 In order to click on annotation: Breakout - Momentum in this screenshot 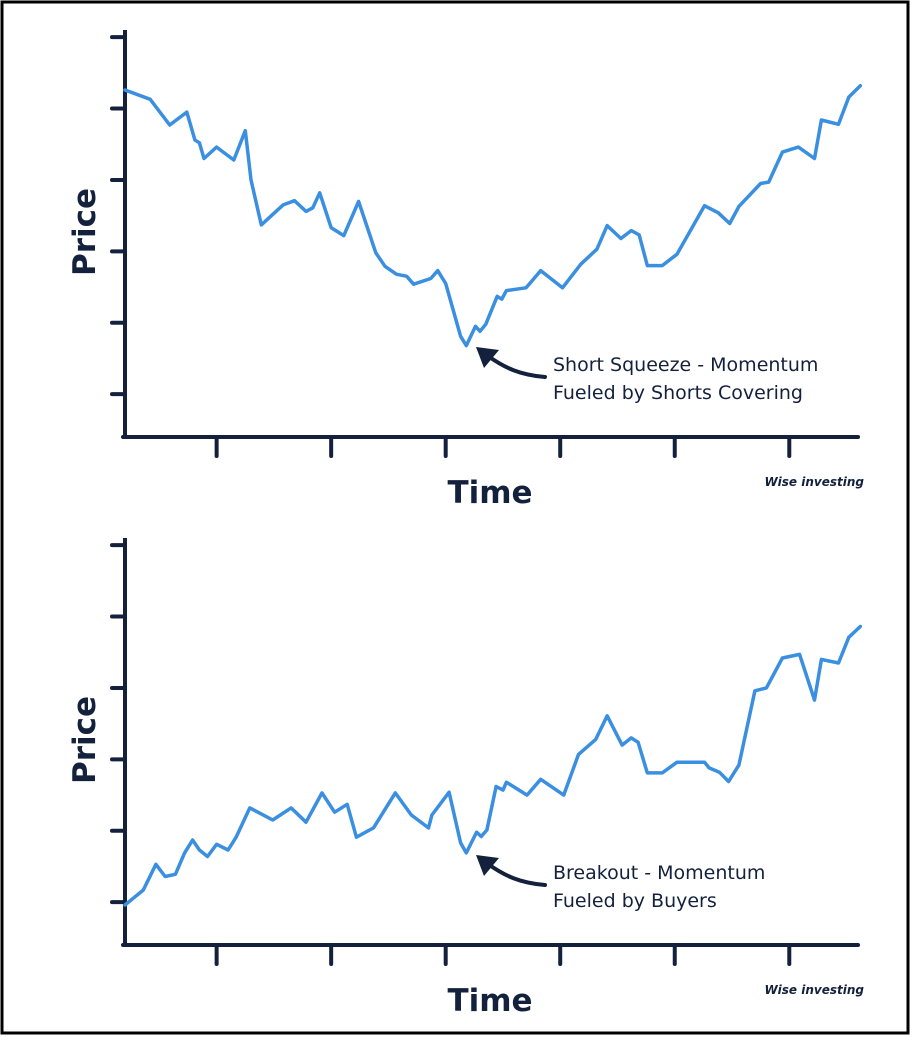, I will do `click(659, 873)`.